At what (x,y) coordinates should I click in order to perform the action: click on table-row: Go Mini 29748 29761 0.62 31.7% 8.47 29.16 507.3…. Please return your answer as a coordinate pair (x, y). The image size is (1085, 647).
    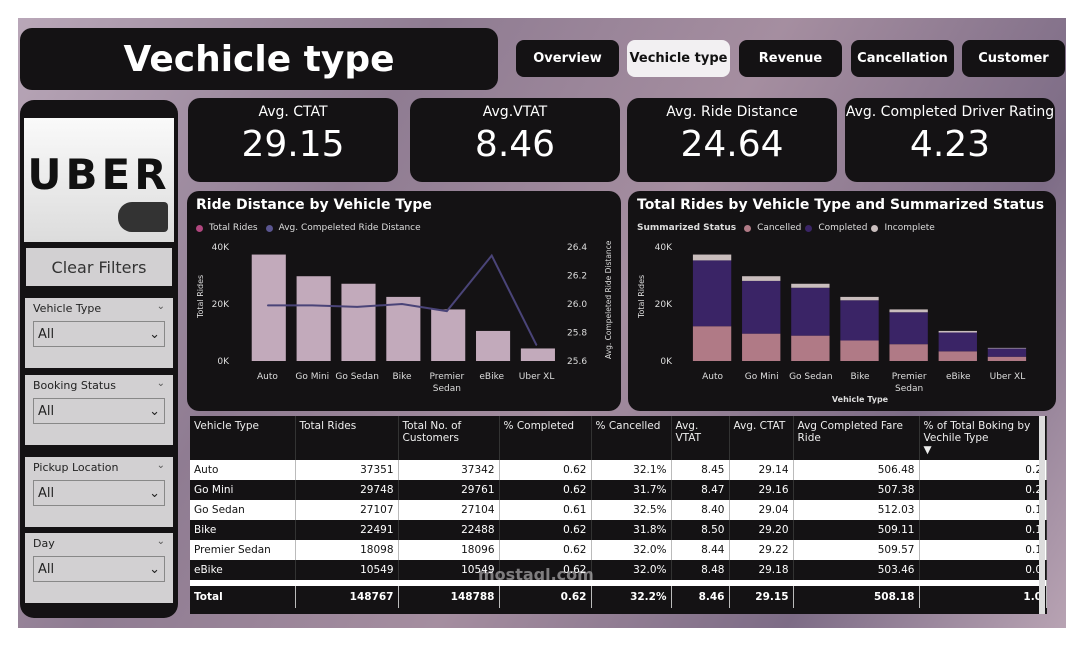
    Looking at the image, I should click on (618, 490).